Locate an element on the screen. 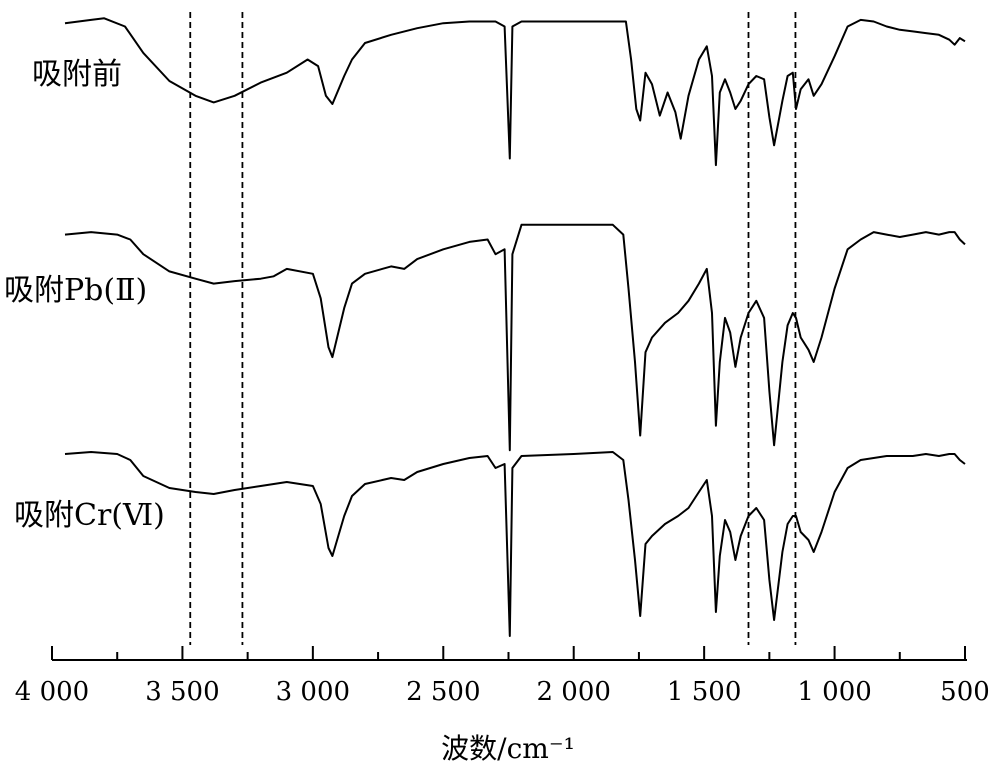 The image size is (1000, 773). x-tick-label: 3 500 is located at coordinates (182, 692).